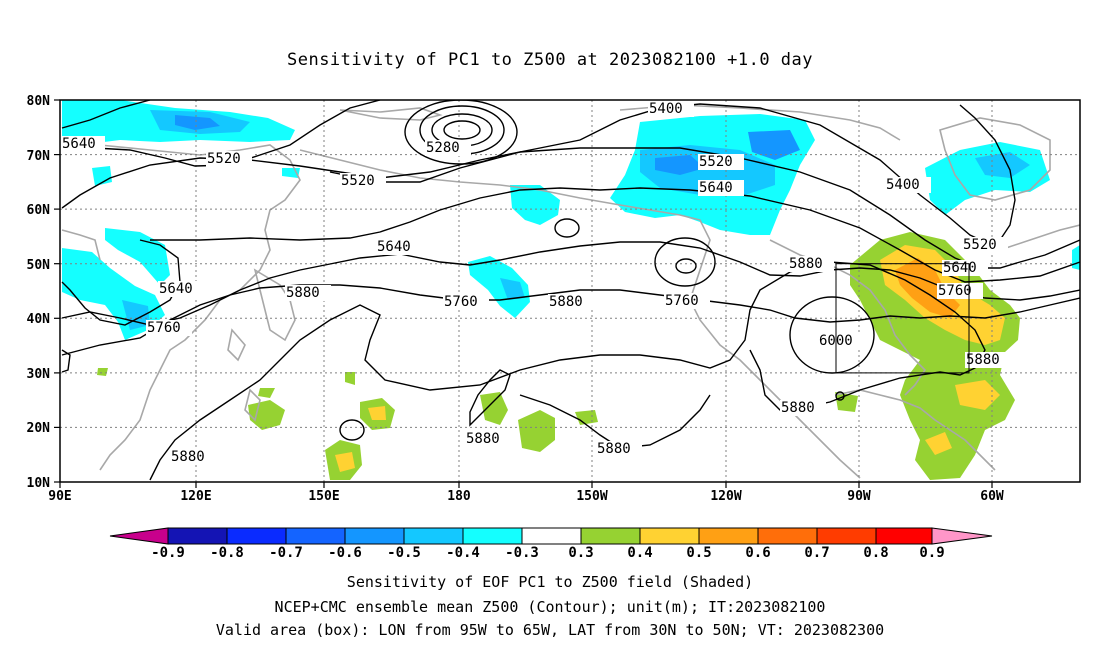 This screenshot has width=1100, height=650. What do you see at coordinates (1002, 165) in the screenshot?
I see `shade-sky-greenland` at bounding box center [1002, 165].